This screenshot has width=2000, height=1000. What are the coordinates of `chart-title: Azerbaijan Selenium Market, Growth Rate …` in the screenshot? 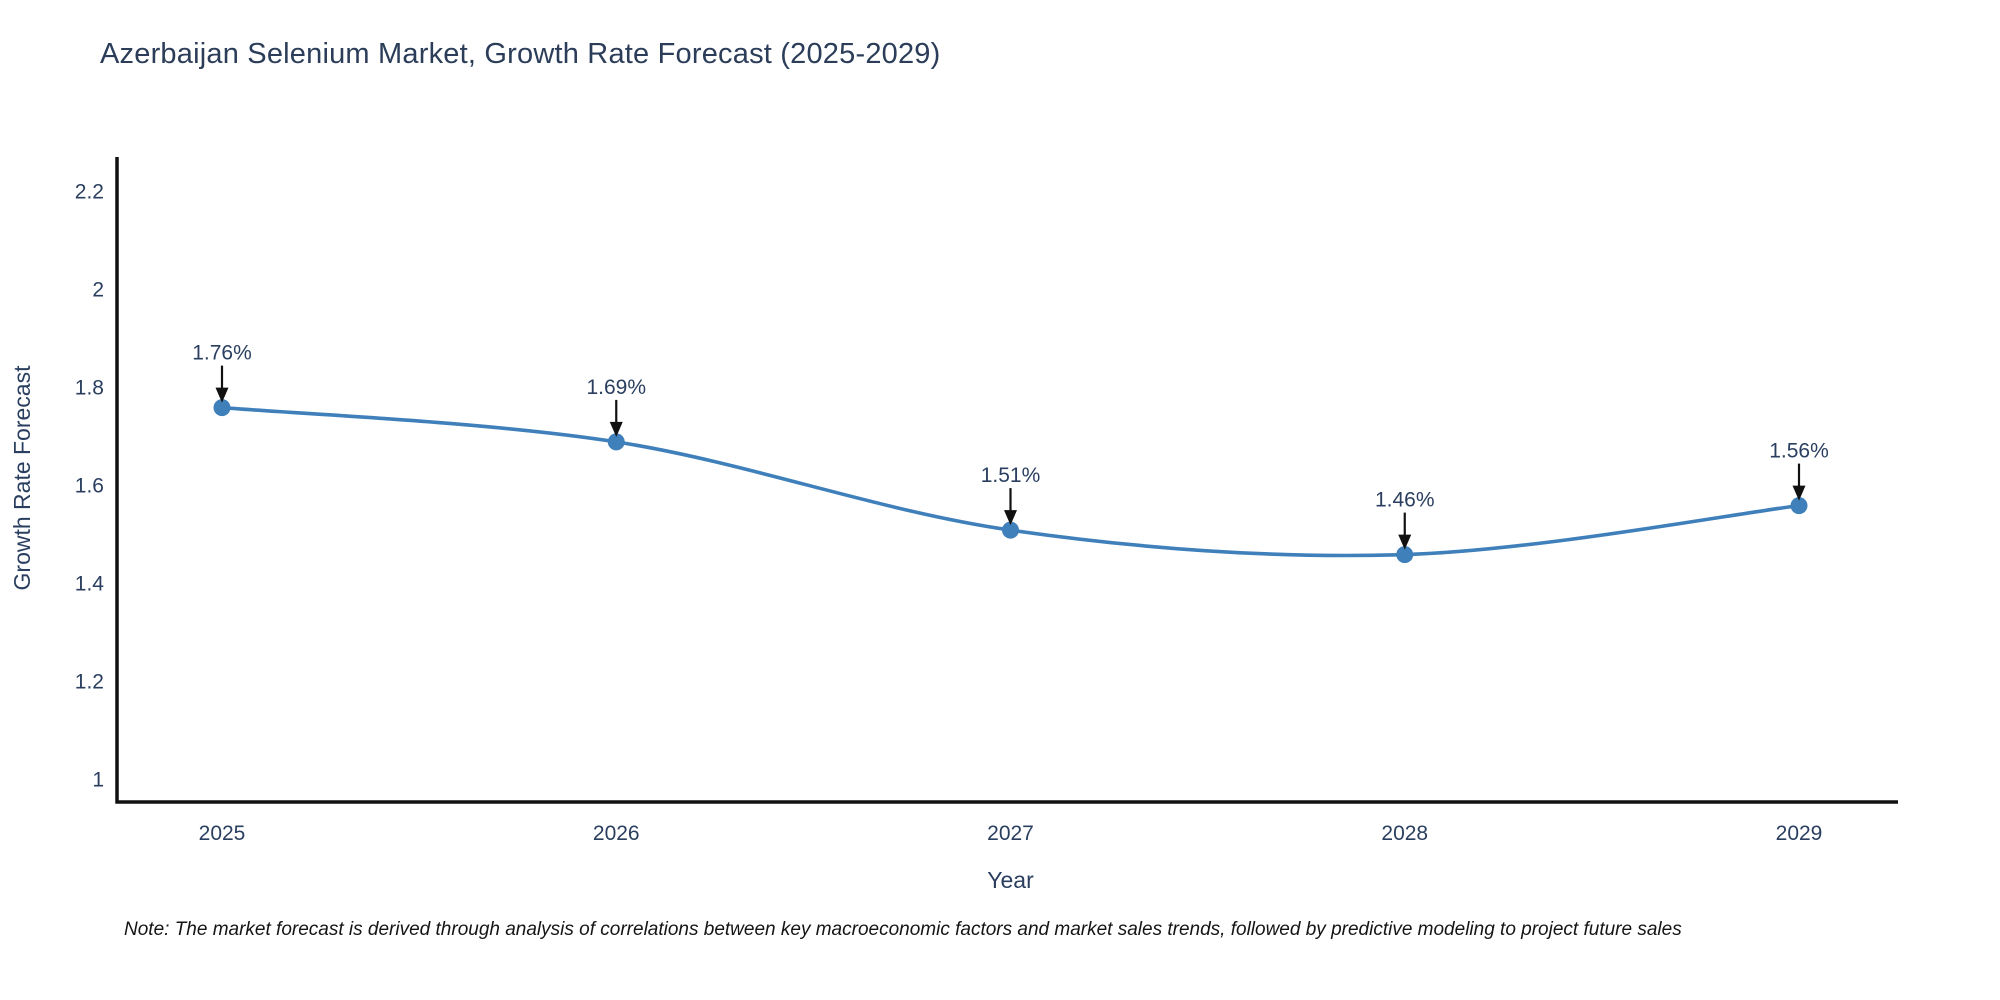 It's located at (520, 54).